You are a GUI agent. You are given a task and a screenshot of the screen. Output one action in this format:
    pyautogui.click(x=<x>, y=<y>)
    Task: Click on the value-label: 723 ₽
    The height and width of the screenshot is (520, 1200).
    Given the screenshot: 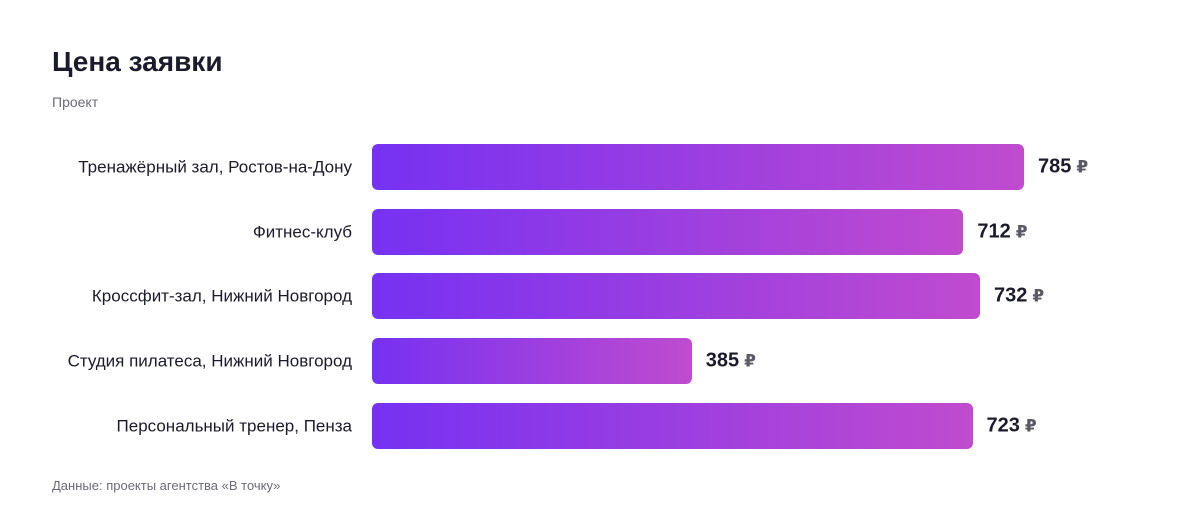 What is the action you would take?
    pyautogui.click(x=1012, y=425)
    